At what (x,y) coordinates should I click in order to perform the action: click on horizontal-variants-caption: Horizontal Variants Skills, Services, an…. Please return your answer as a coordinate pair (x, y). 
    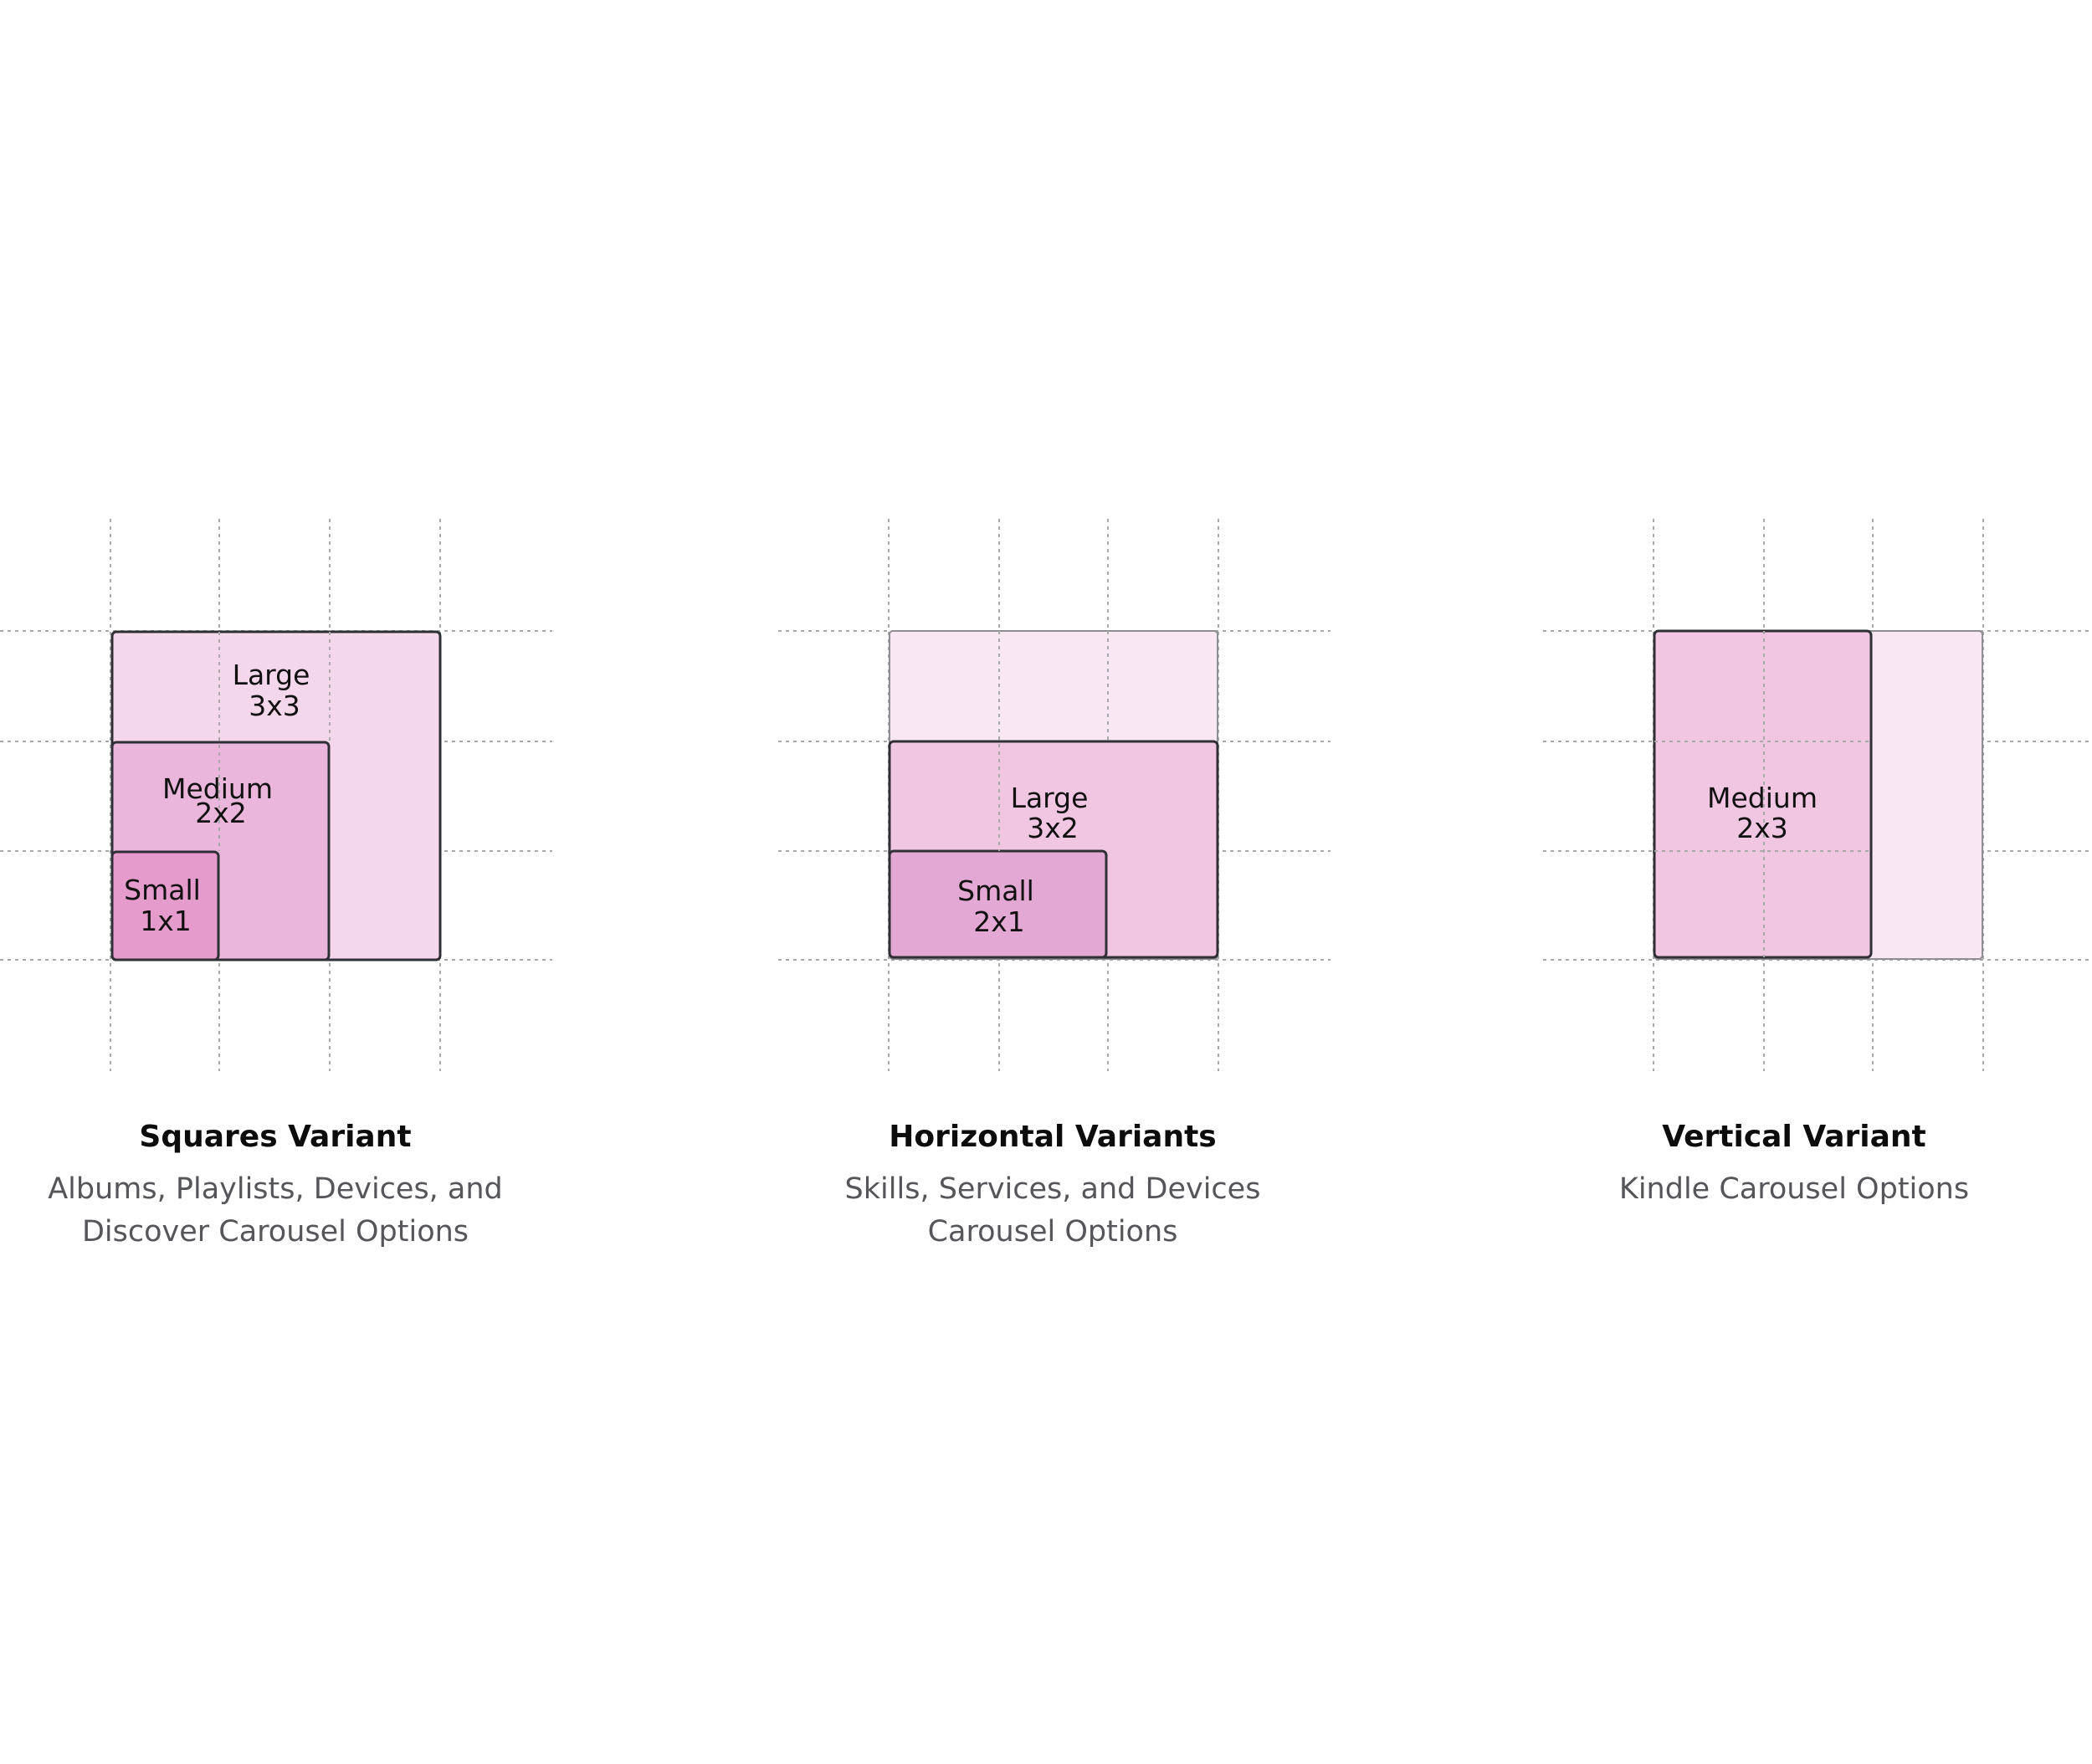
    Looking at the image, I should click on (1053, 1186).